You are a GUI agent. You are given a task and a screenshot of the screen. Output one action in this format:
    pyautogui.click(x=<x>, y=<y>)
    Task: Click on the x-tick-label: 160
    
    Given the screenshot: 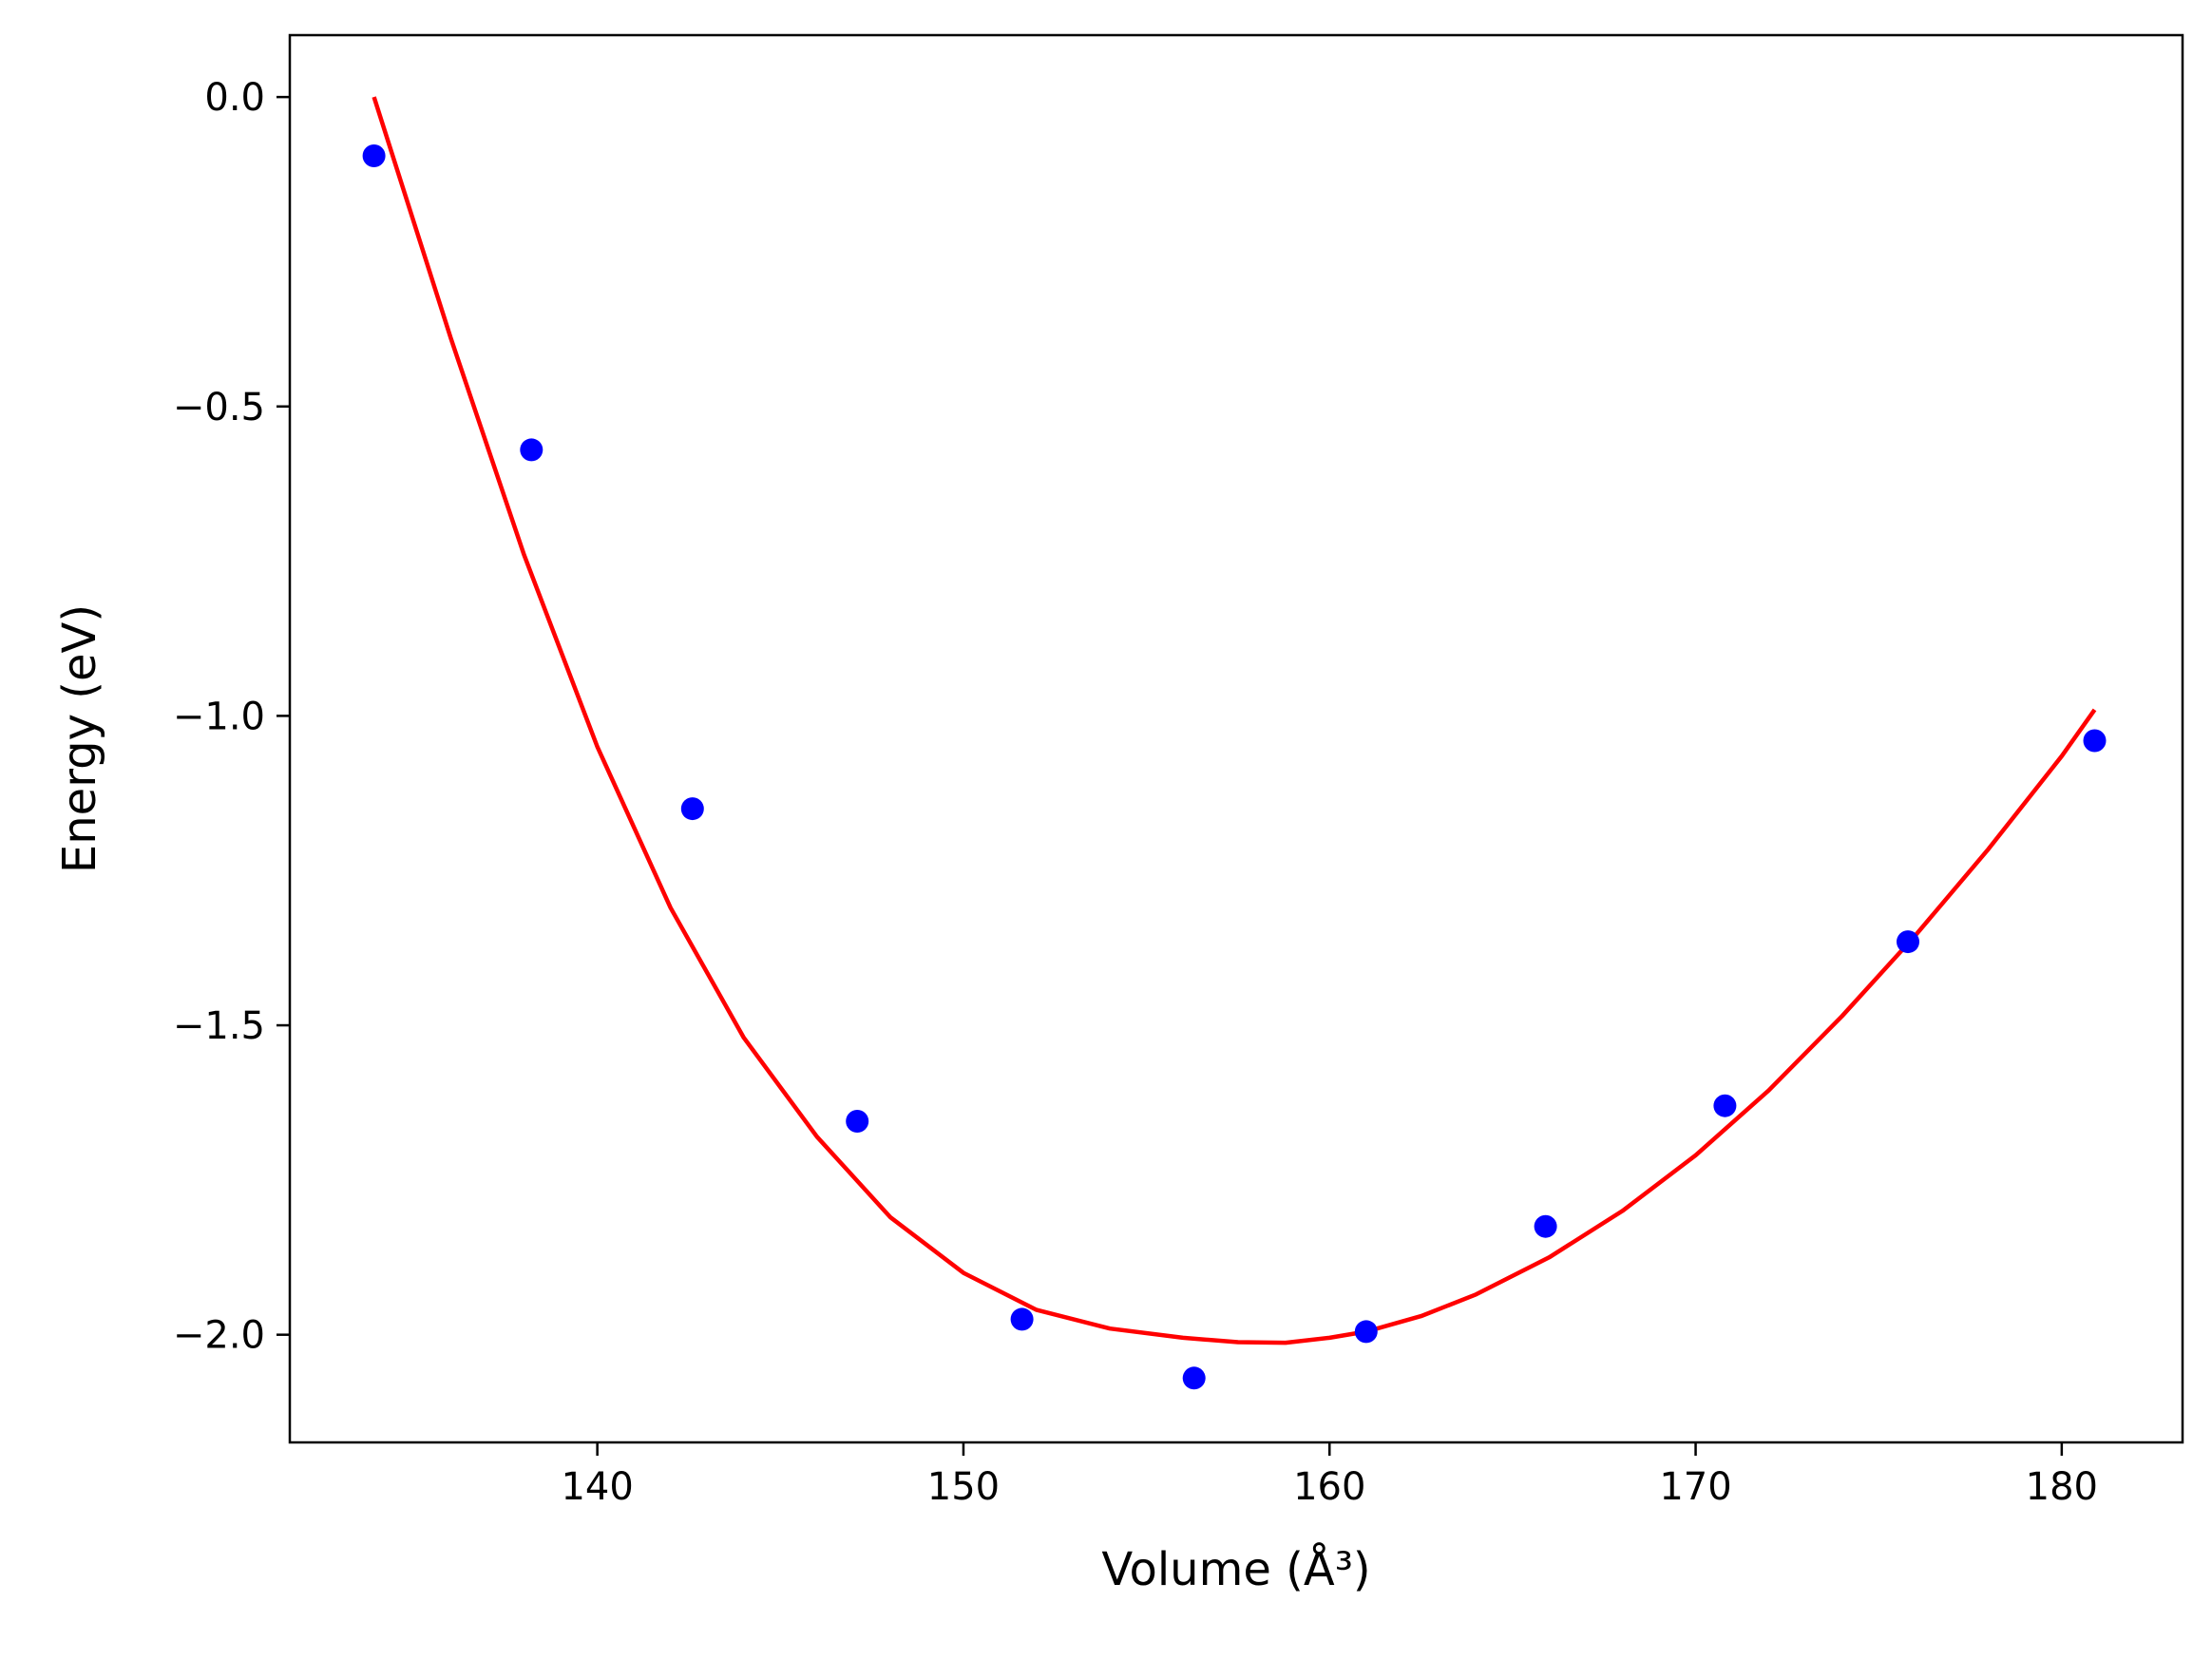 What is the action you would take?
    pyautogui.click(x=1329, y=1487)
    